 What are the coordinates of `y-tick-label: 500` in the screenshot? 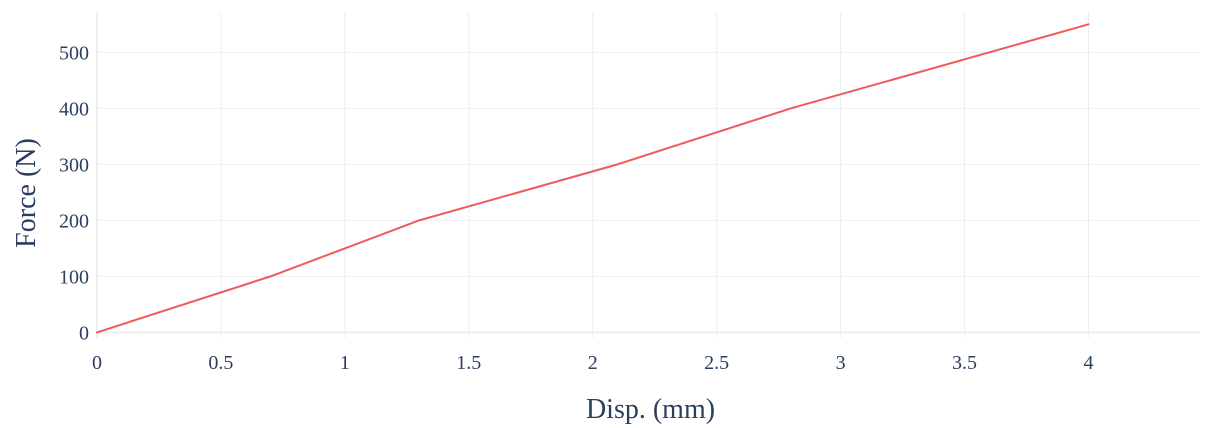 It's located at (74, 53).